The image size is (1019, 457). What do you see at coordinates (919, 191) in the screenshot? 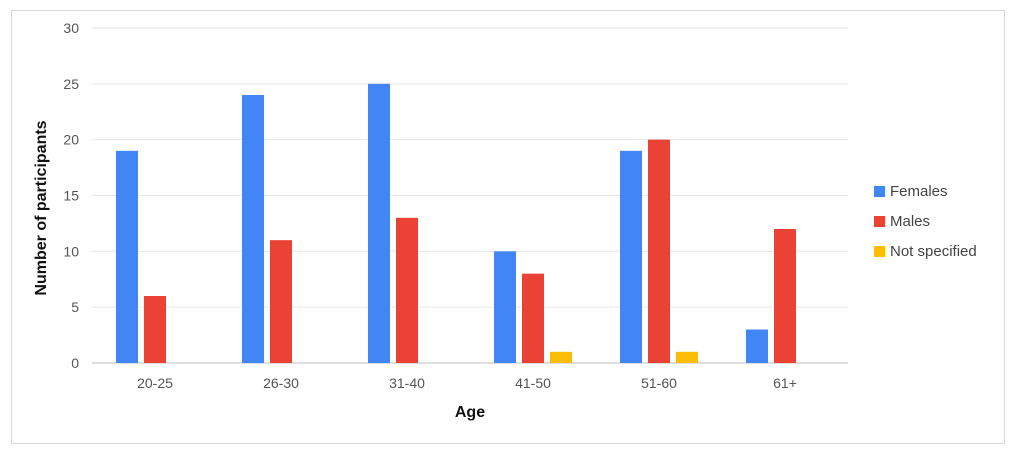
I see `legend-label: Females` at bounding box center [919, 191].